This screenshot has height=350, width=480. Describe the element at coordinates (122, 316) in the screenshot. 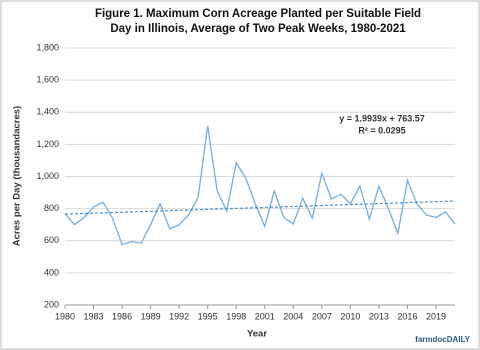

I see `x-tick-label: 1986` at that location.